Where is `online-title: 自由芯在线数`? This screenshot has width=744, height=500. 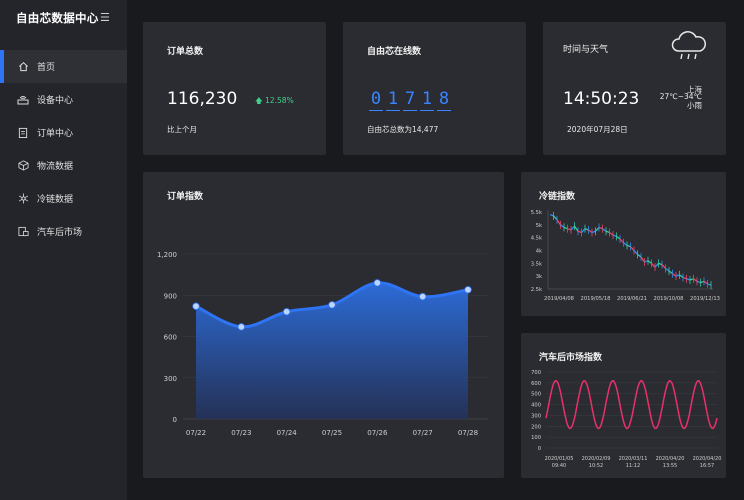
online-title: 自由芯在线数 is located at coordinates (394, 52).